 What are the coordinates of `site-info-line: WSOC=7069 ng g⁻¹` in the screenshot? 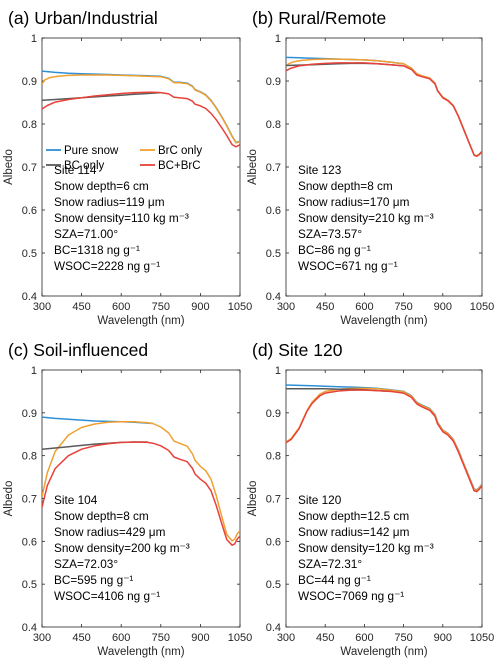 It's located at (351, 596).